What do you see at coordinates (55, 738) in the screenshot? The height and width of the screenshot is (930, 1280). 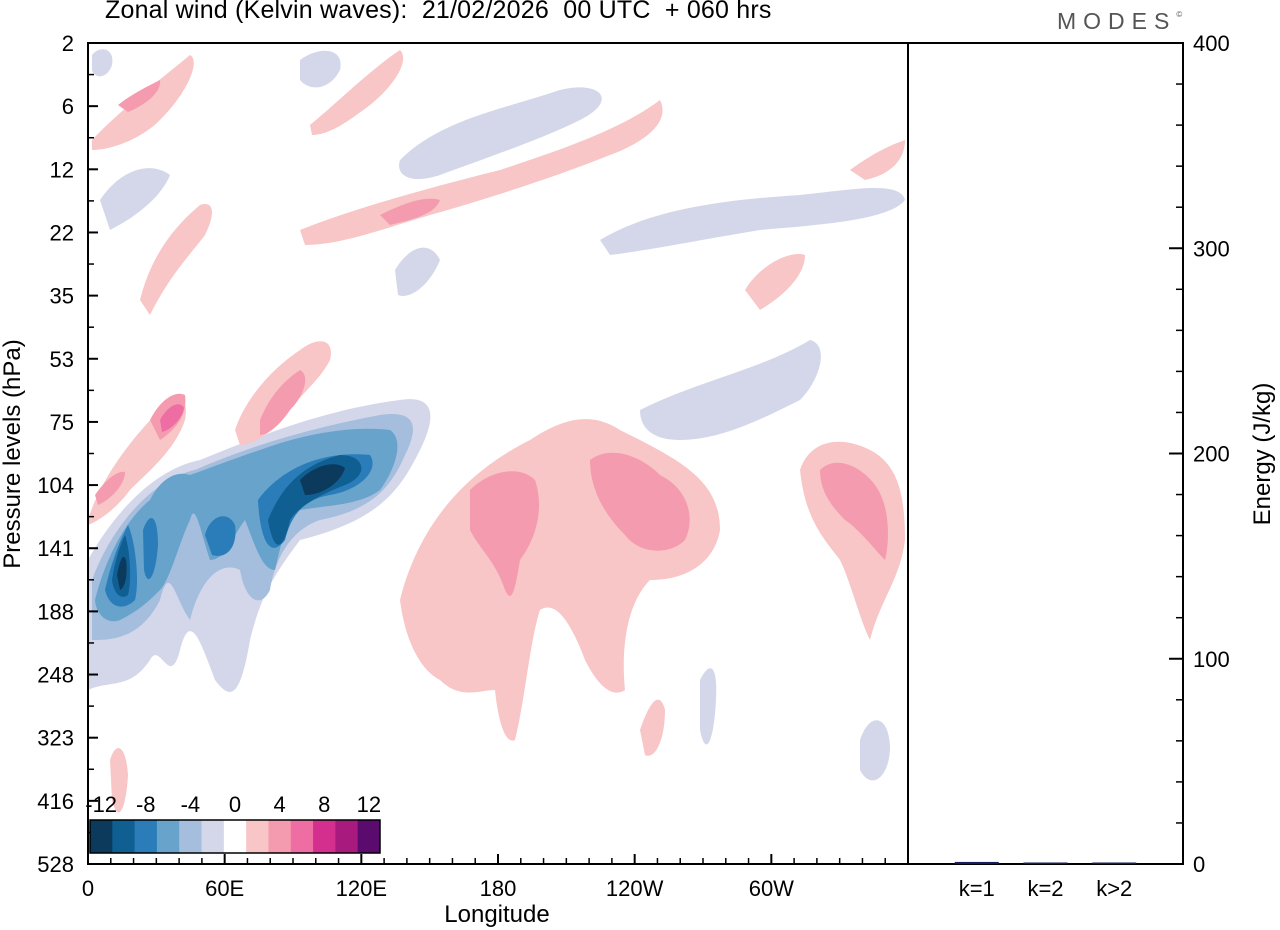 I see `pressure-tick-label: 323` at bounding box center [55, 738].